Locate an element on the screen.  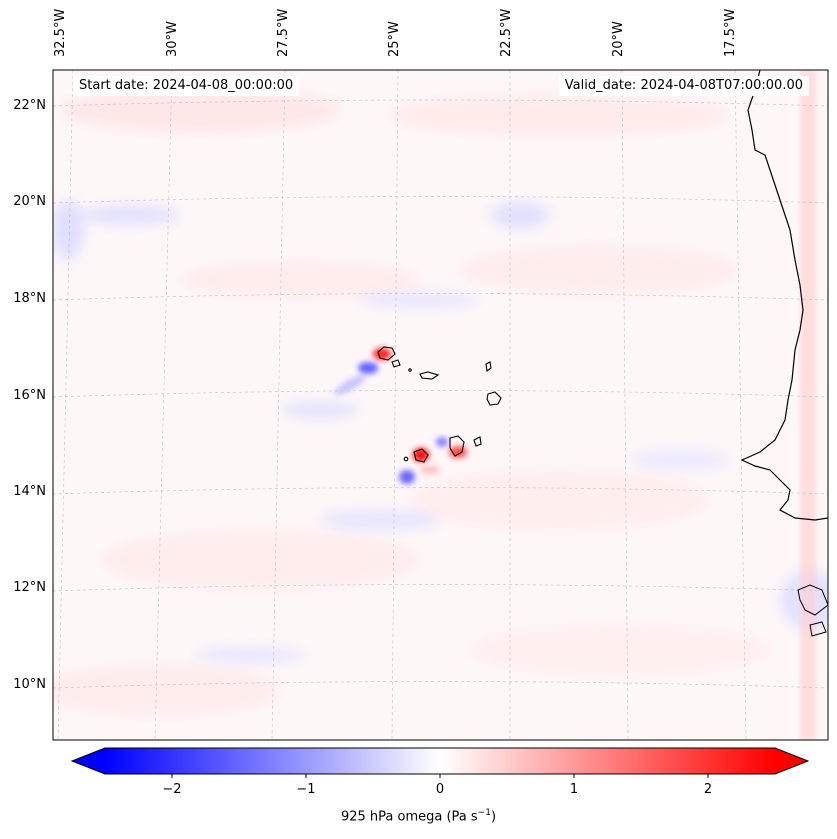
colorbar-tick: −2 is located at coordinates (172, 789).